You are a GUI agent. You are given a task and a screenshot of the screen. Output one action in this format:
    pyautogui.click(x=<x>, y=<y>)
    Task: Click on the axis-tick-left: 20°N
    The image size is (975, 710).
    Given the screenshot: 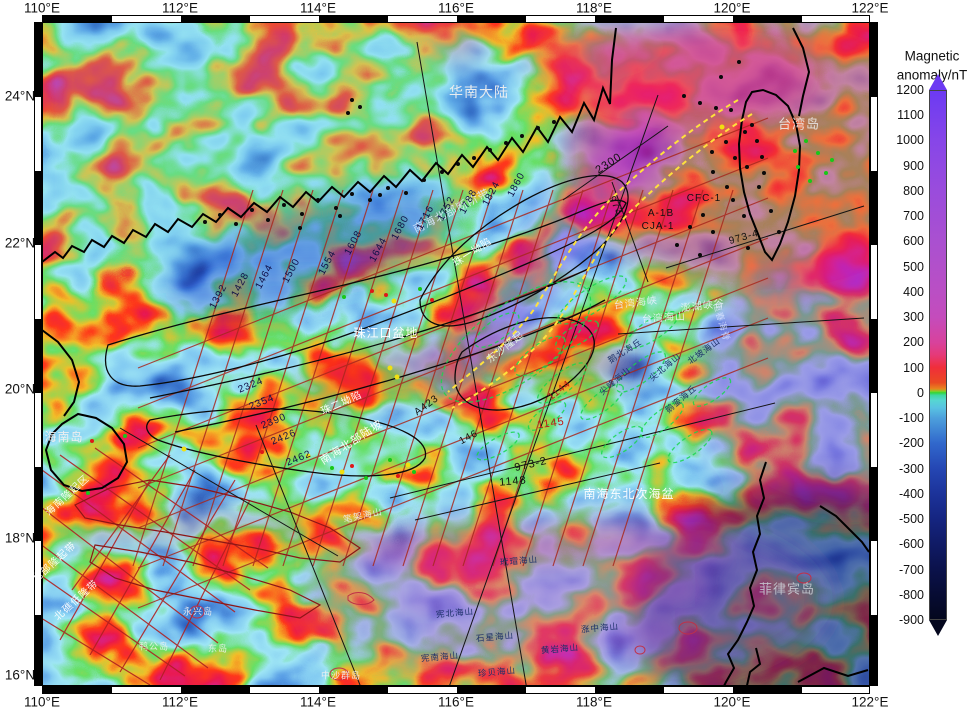 What is the action you would take?
    pyautogui.click(x=20, y=389)
    